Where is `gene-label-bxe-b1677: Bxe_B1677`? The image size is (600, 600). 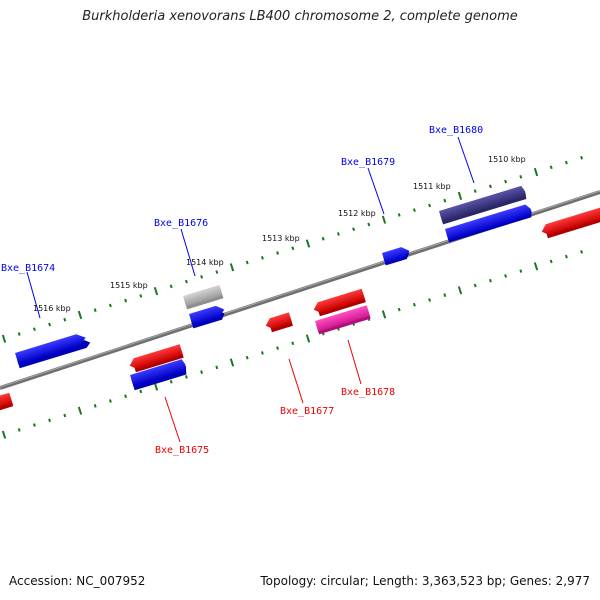 gene-label-bxe-b1677: Bxe_B1677 is located at coordinates (307, 411).